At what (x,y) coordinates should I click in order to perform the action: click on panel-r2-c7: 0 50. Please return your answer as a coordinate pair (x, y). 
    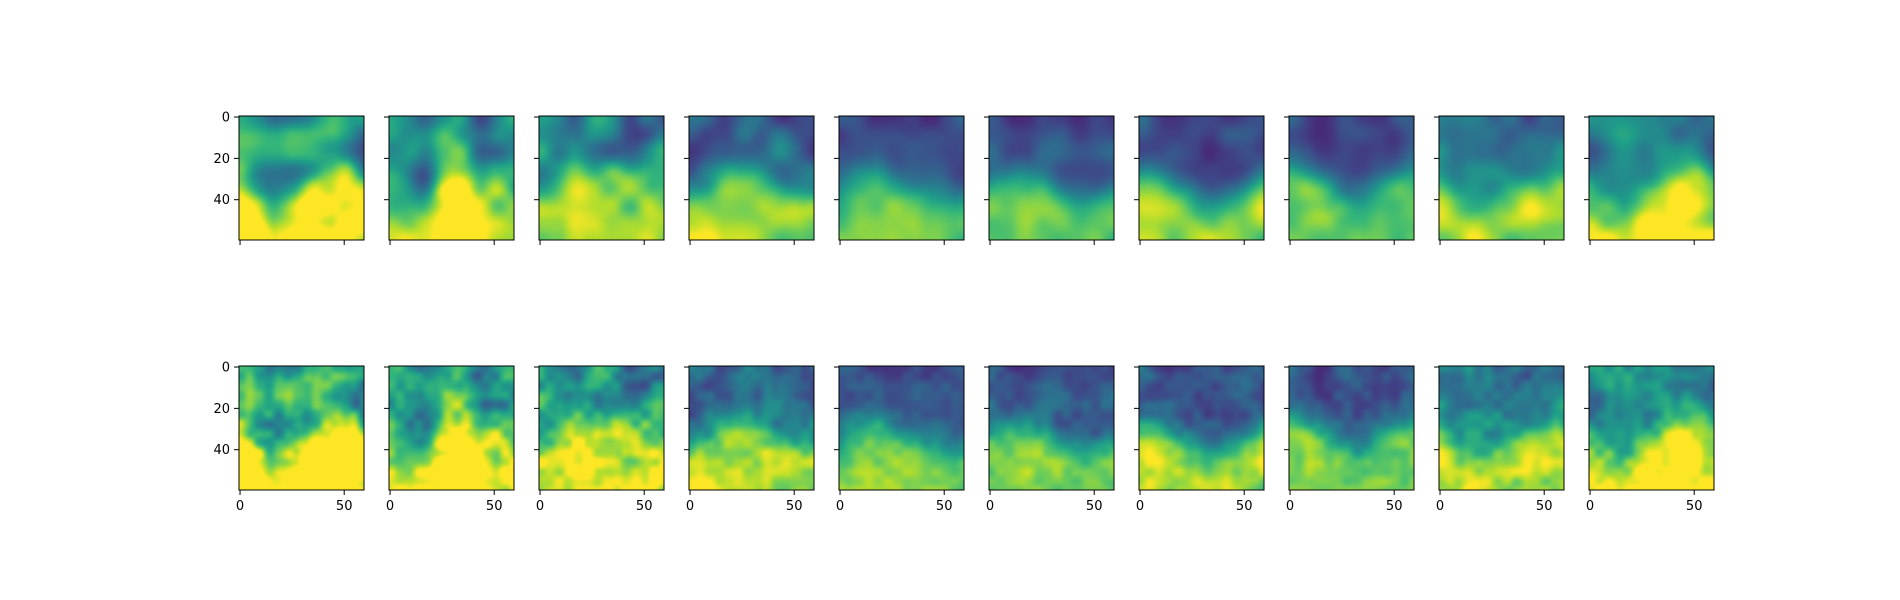
    Looking at the image, I should click on (1199, 439).